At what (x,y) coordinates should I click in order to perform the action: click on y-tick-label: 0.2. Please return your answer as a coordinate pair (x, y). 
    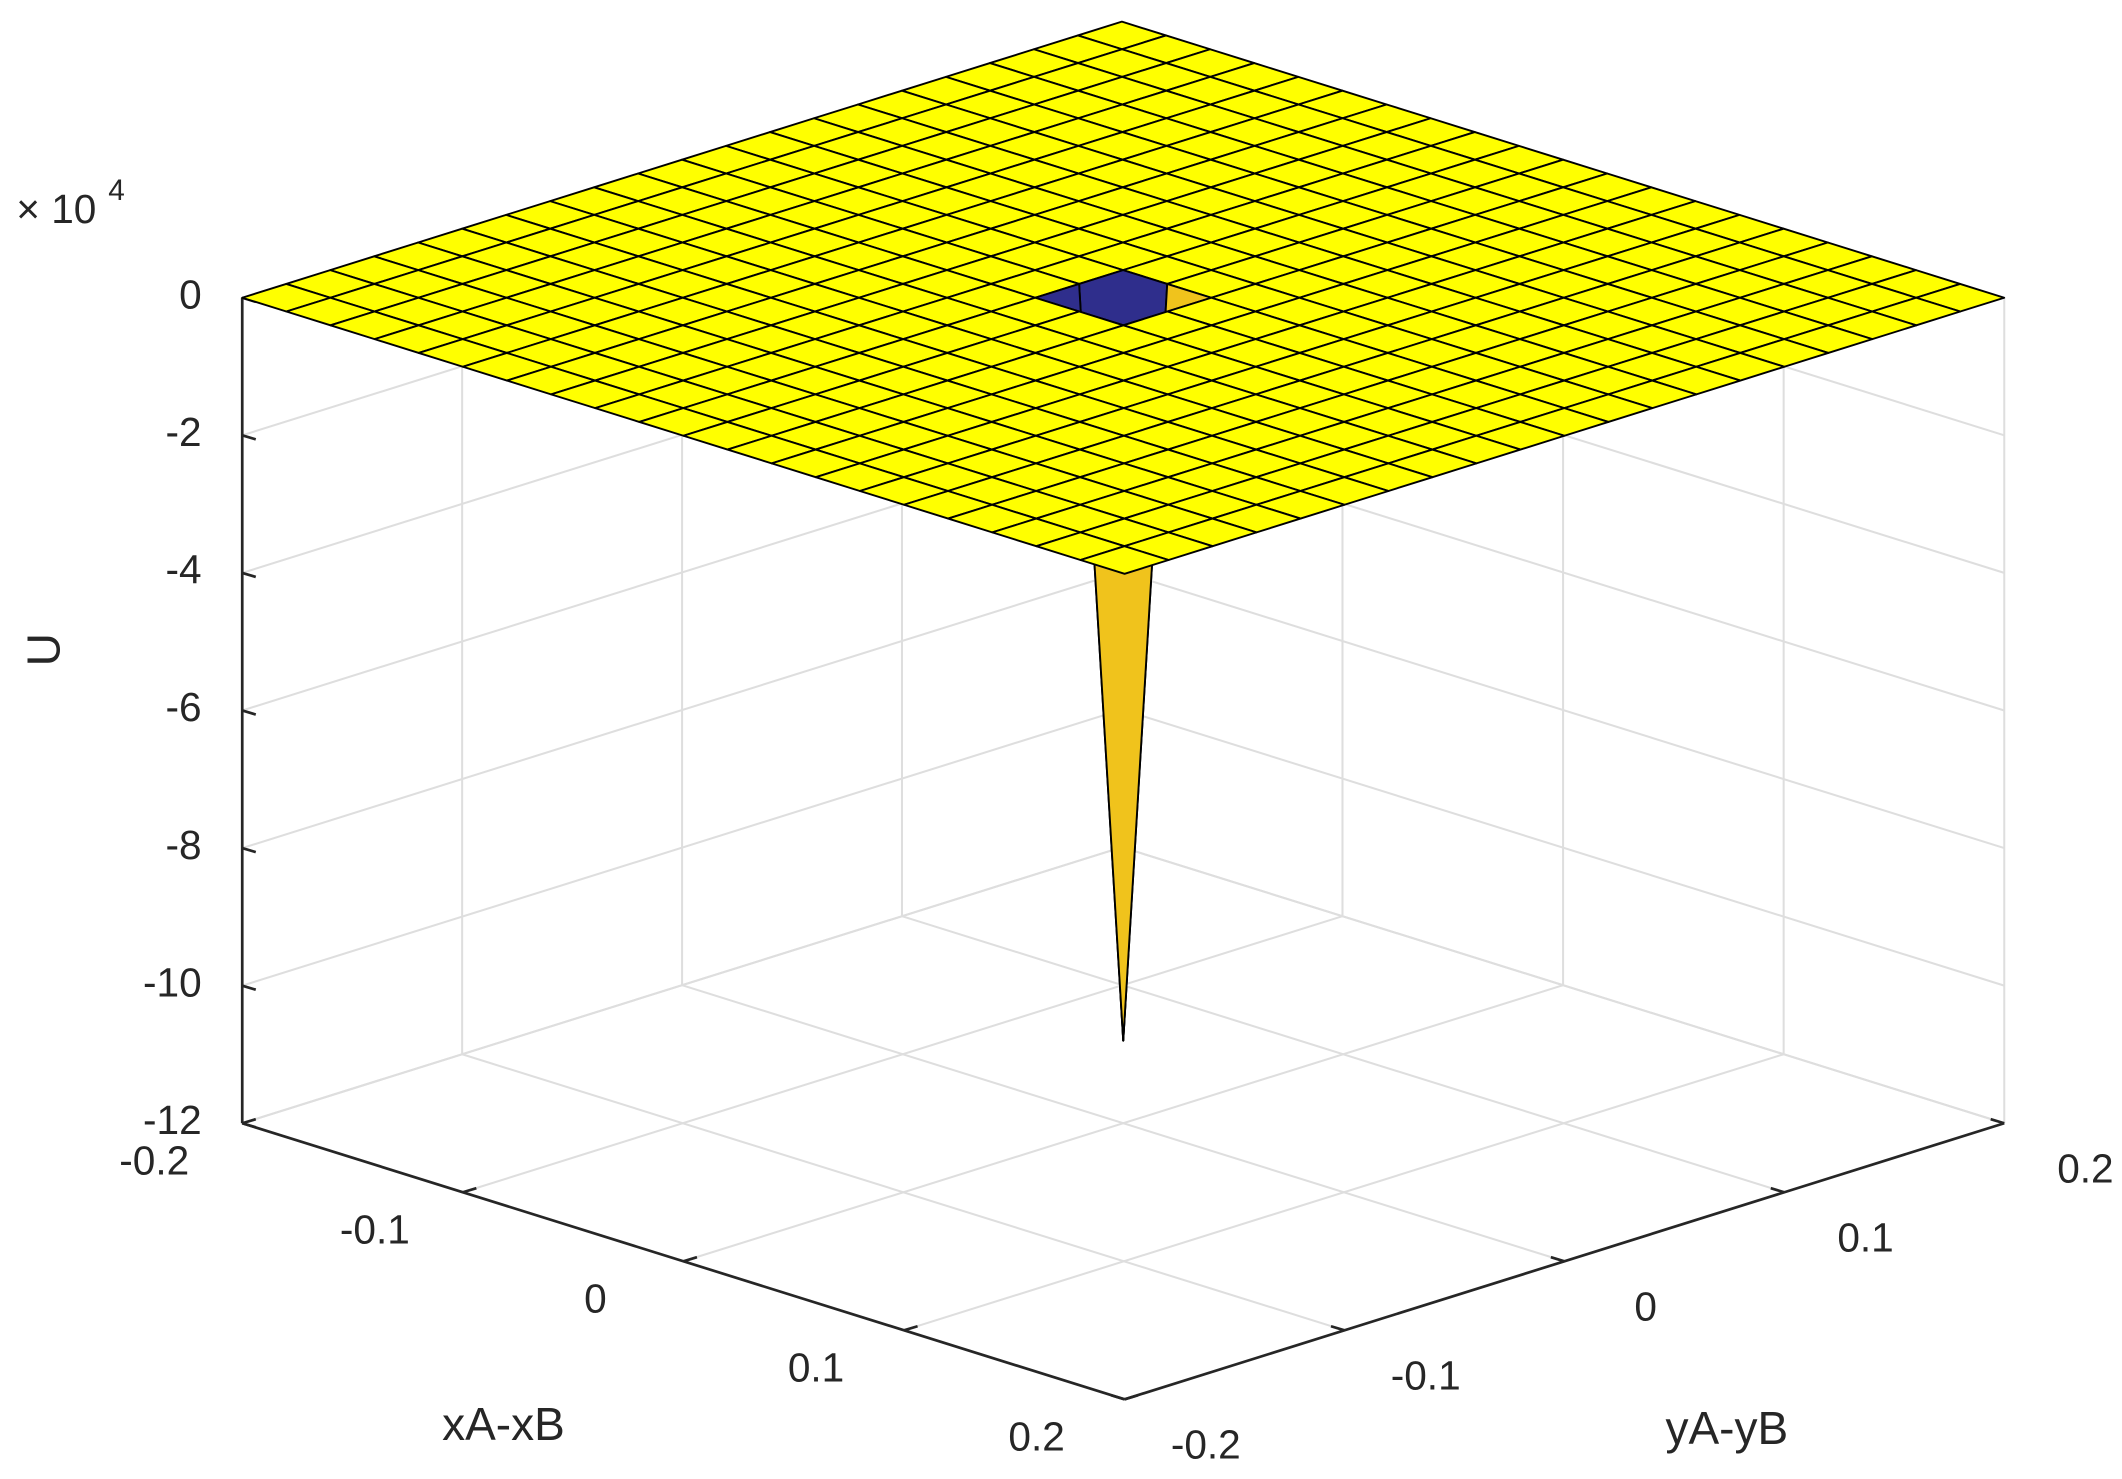
    Looking at the image, I should click on (2085, 1169).